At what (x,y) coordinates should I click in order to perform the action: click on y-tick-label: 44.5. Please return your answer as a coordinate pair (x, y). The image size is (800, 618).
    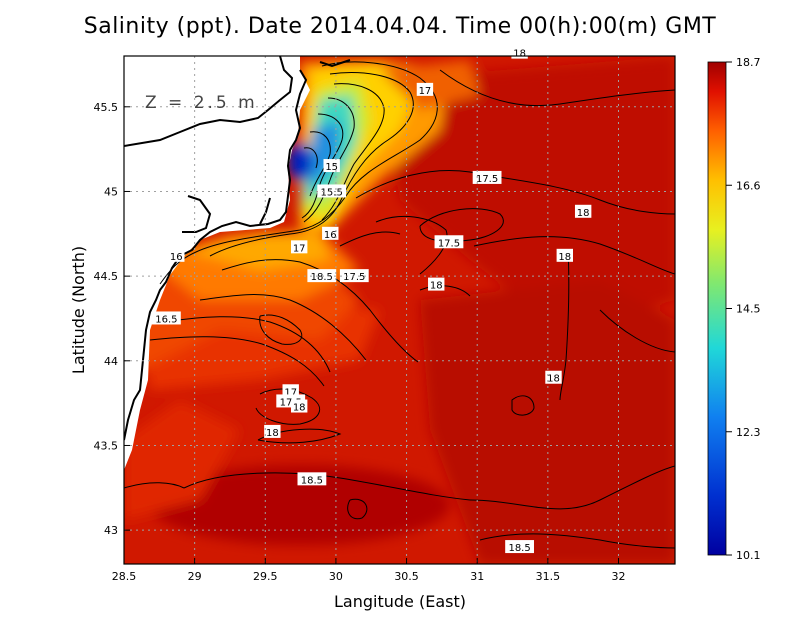
    Looking at the image, I should click on (106, 276).